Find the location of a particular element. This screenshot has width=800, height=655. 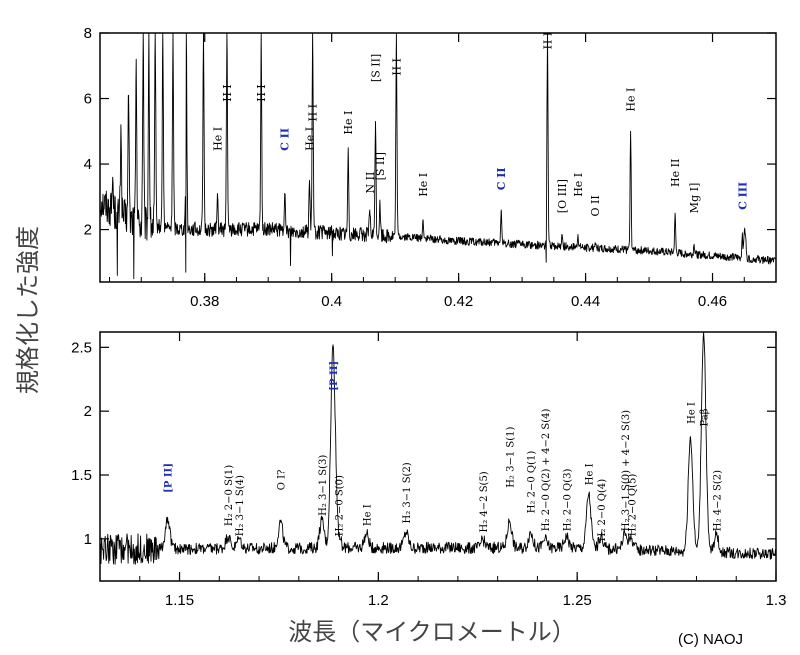

line-label: H₂ 2−0 S(1) is located at coordinates (229, 495).